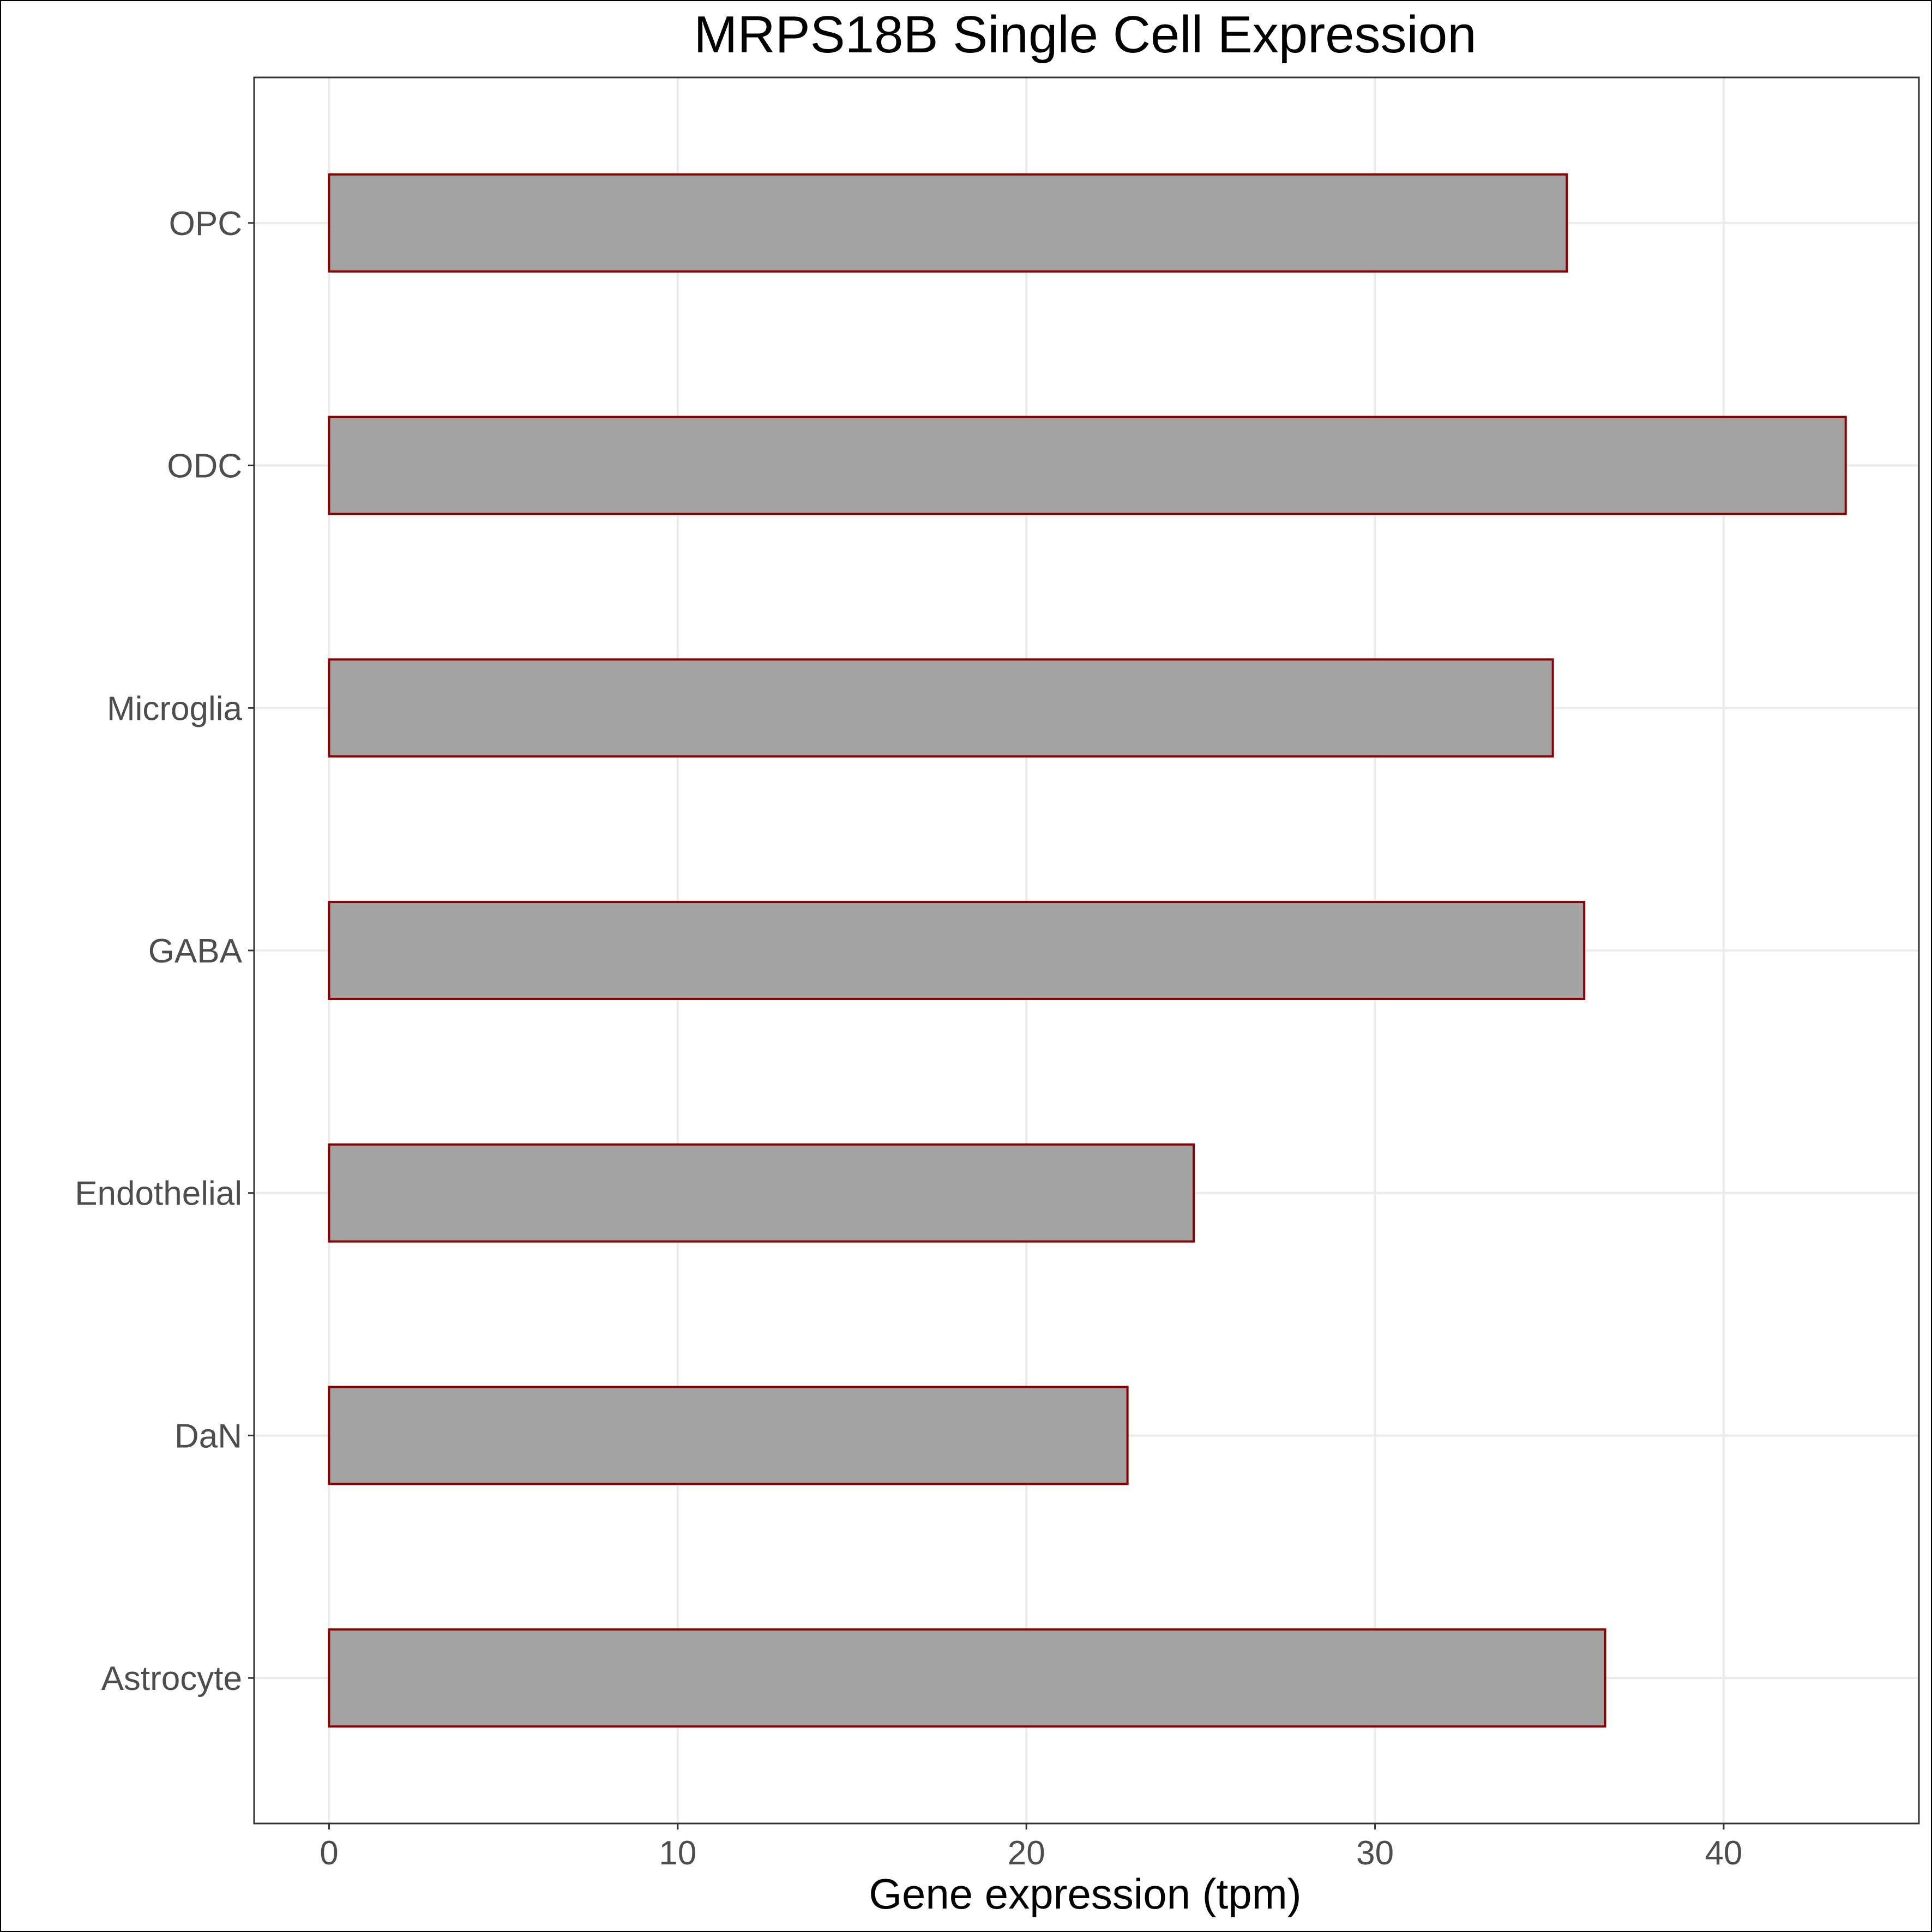 This screenshot has width=1932, height=1932. I want to click on y-tick-label: Endothelial, so click(158, 1194).